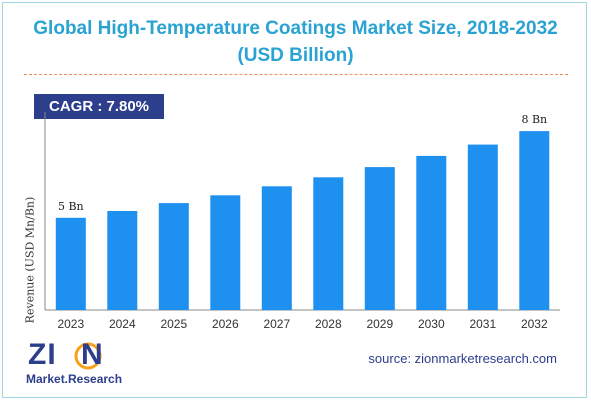 The image size is (591, 402). I want to click on source-credit: source: zionmarketresearch.com, so click(462, 358).